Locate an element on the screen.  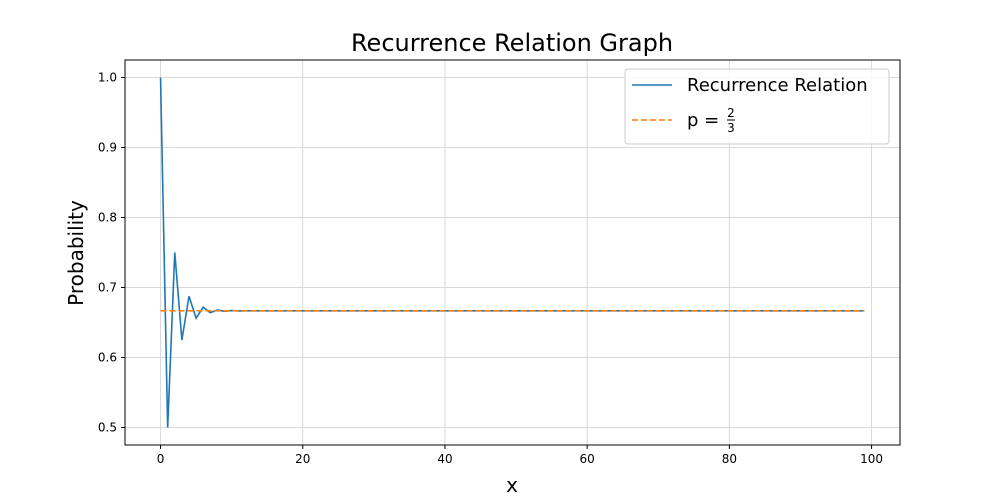
x-tick-label: 100 is located at coordinates (871, 459).